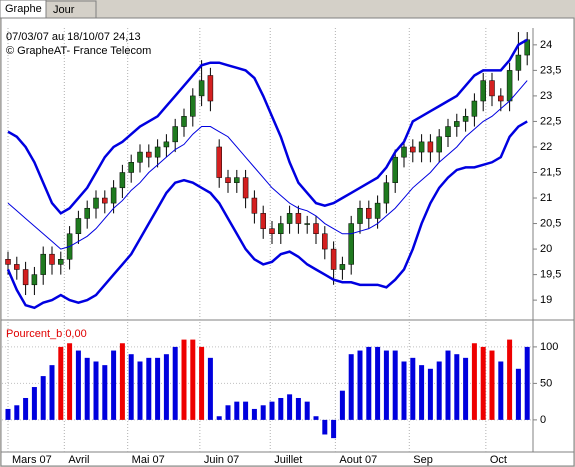  What do you see at coordinates (73, 37) in the screenshot?
I see `chart-title: 07/03/07 au 18/10/07 24,13` at bounding box center [73, 37].